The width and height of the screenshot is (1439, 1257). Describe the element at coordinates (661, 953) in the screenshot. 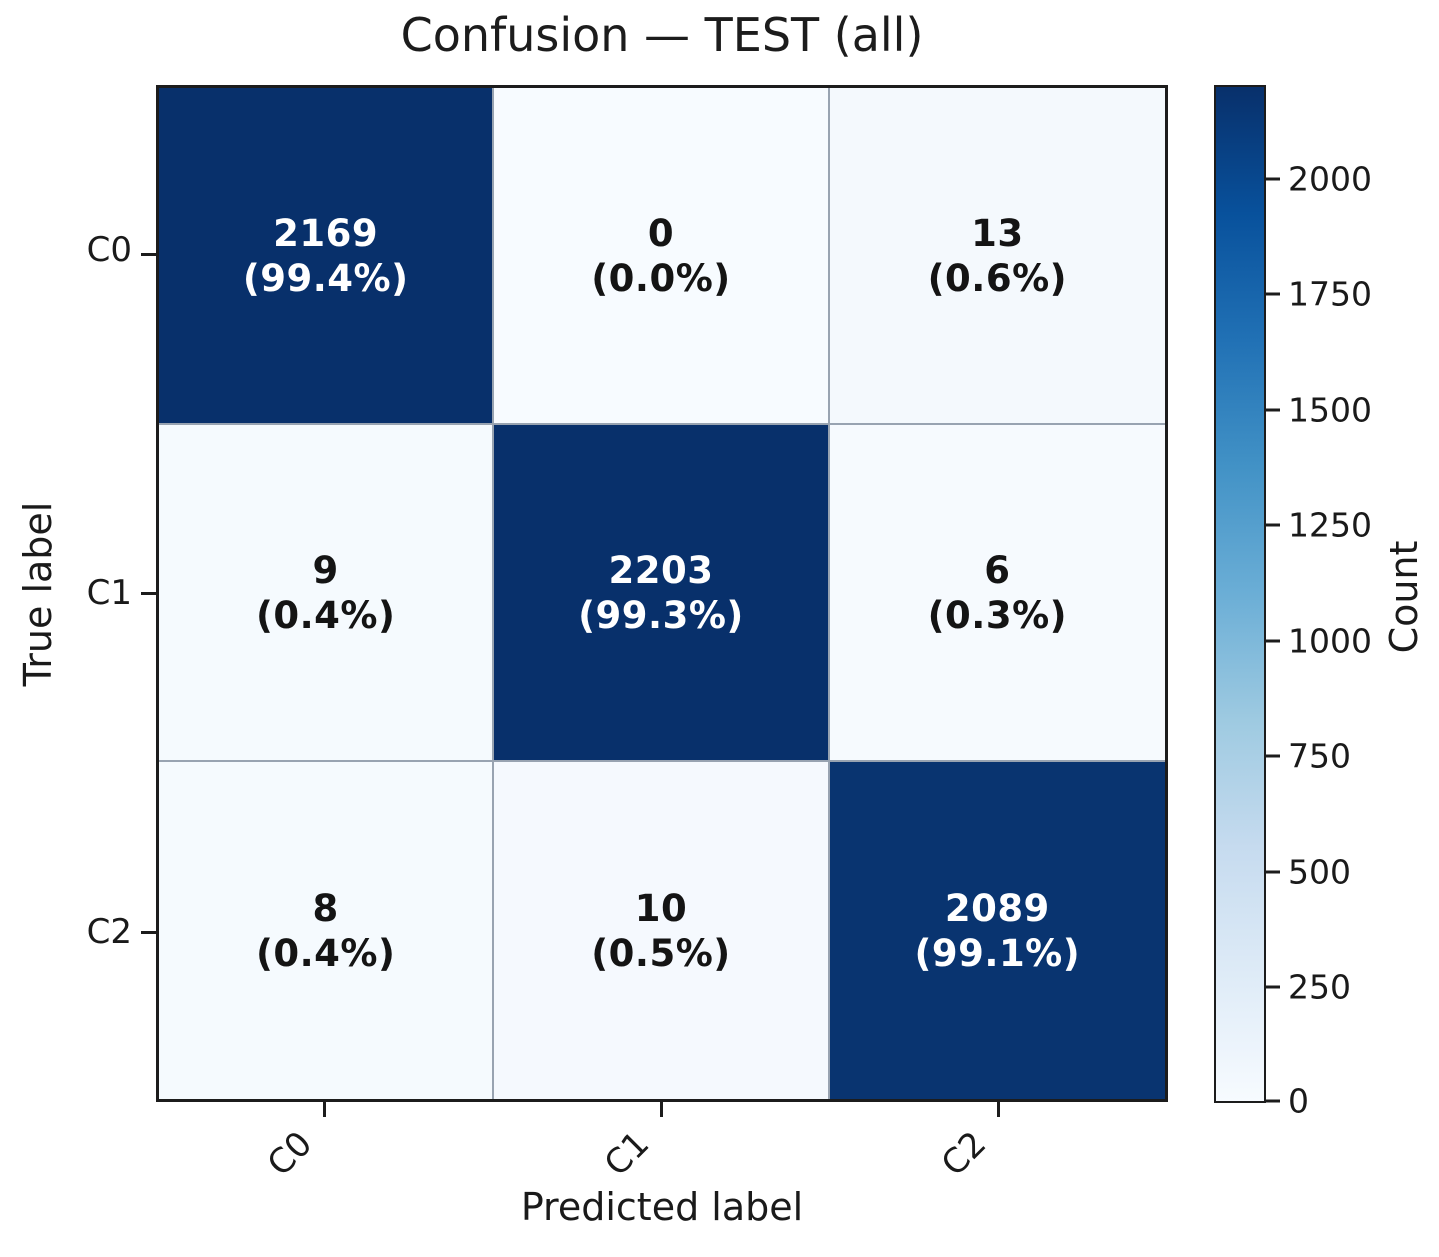

I see `cell-percent: (0.5%)` at that location.